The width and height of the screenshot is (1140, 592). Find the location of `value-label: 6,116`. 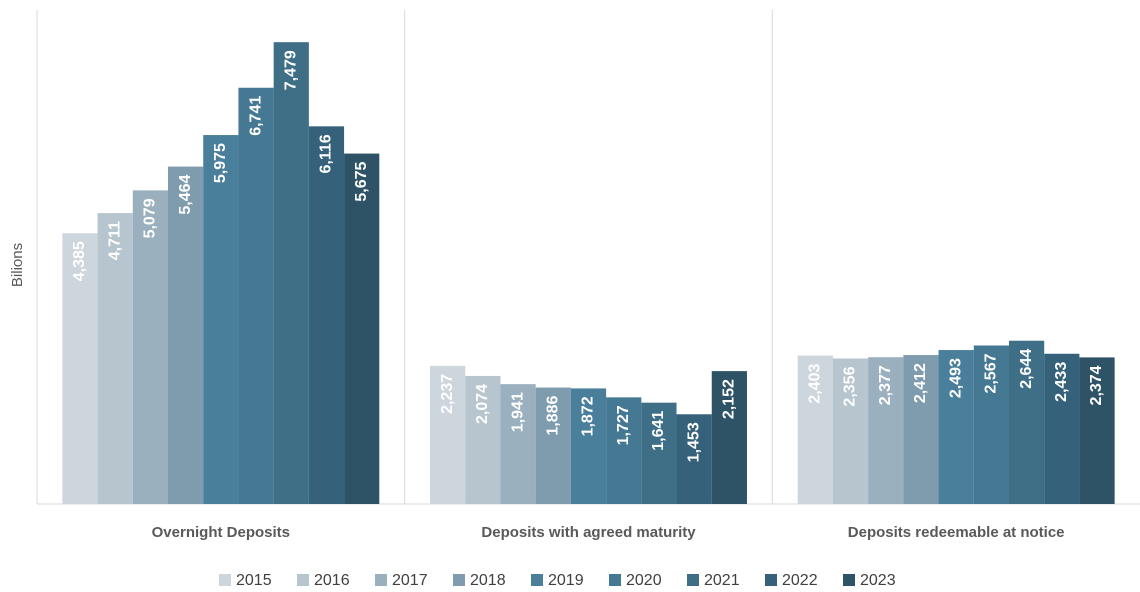

value-label: 6,116 is located at coordinates (326, 153).